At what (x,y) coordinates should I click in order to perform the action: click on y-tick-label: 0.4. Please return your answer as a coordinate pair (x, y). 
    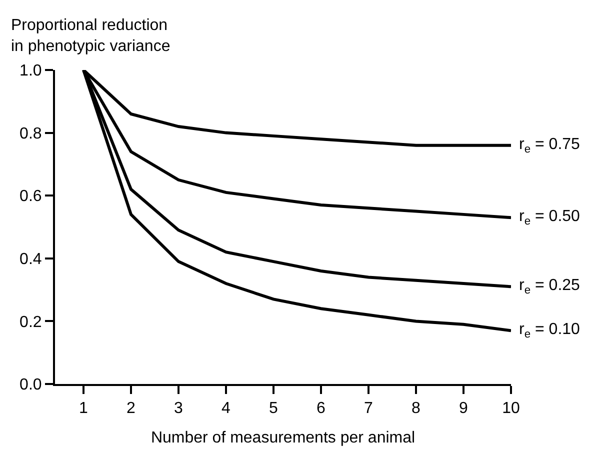
    Looking at the image, I should click on (31, 259).